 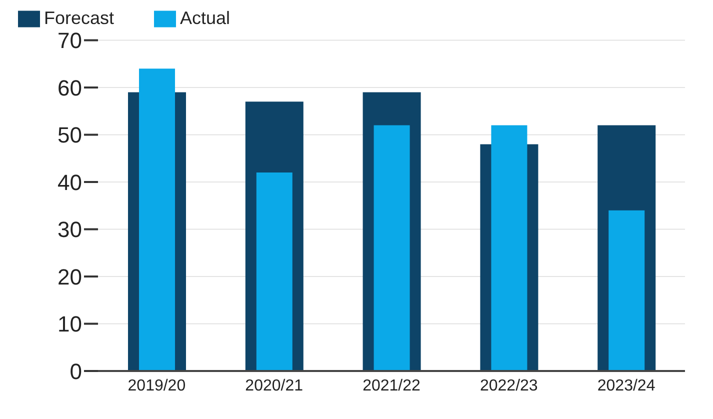 What do you see at coordinates (391, 385) in the screenshot?
I see `x-tick-label: 2021/22` at bounding box center [391, 385].